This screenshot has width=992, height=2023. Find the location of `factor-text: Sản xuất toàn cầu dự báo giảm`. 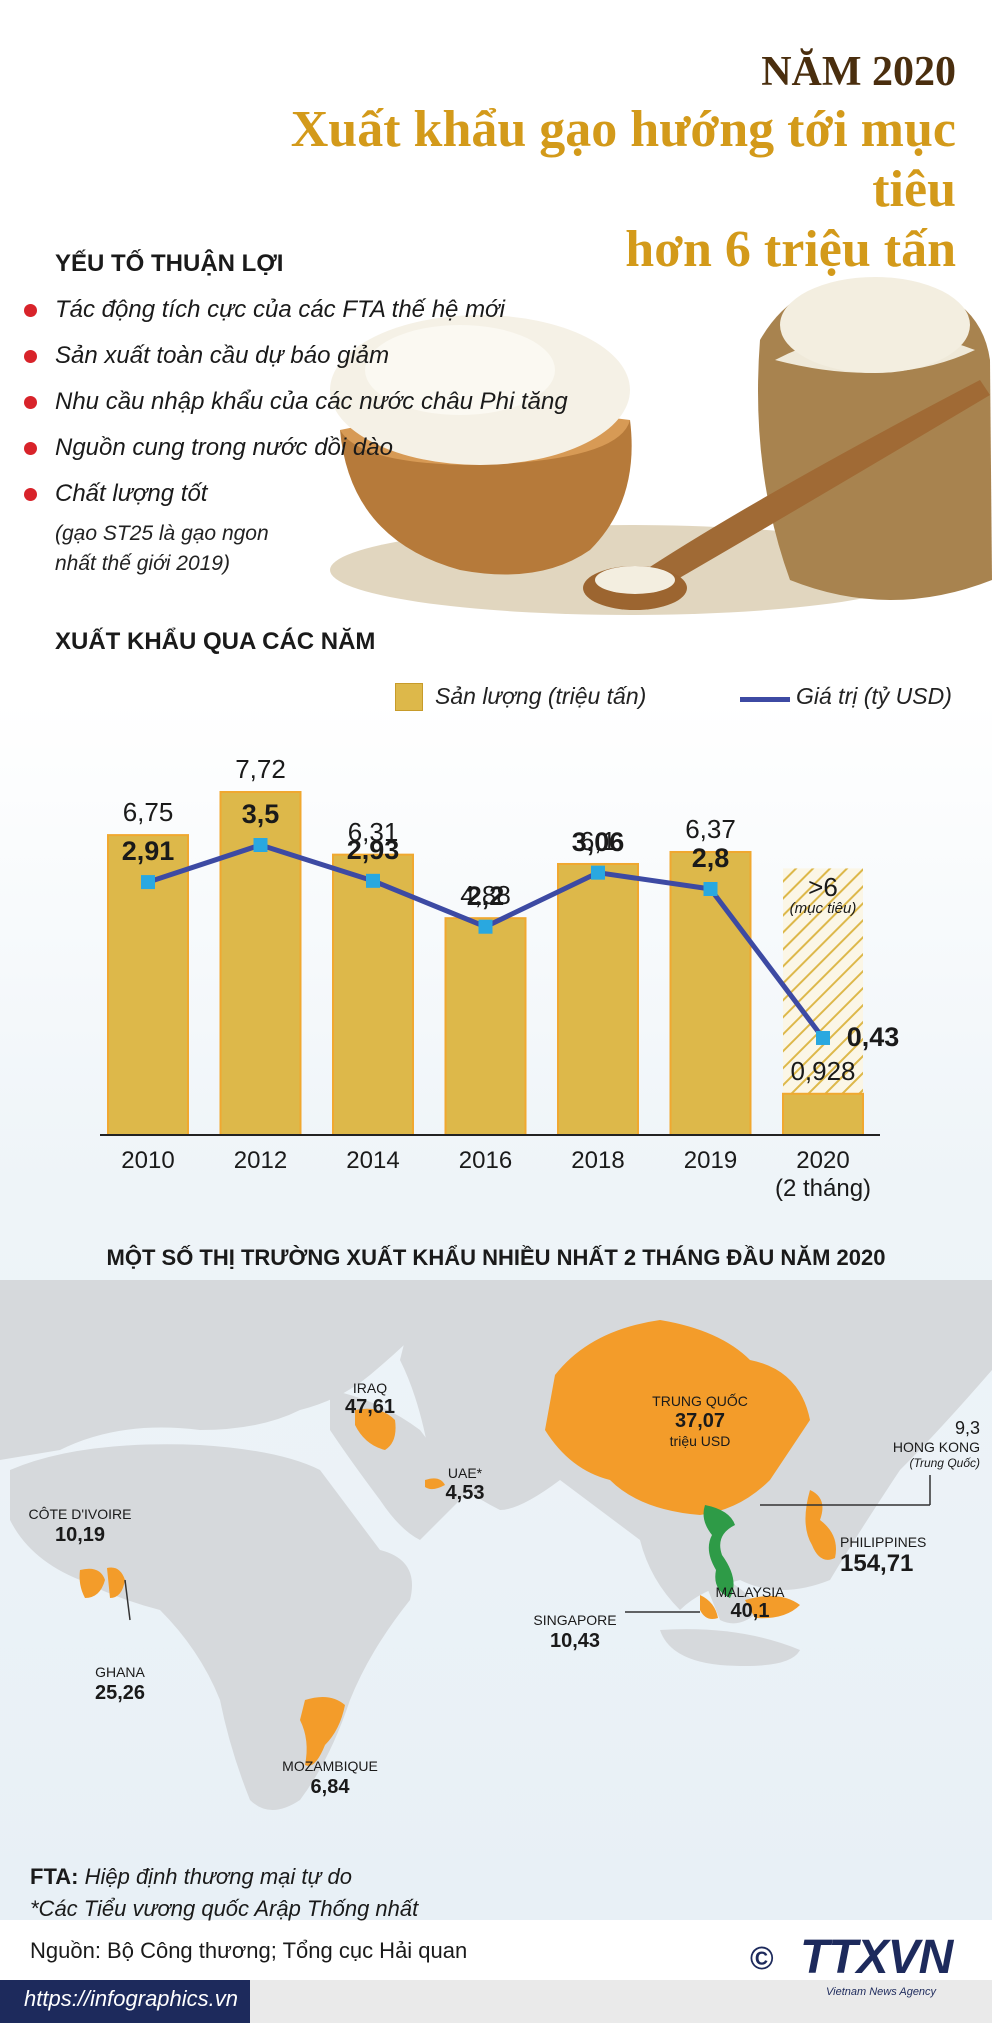

factor-text: Sản xuất toàn cầu dự báo giảm is located at coordinates (222, 355).